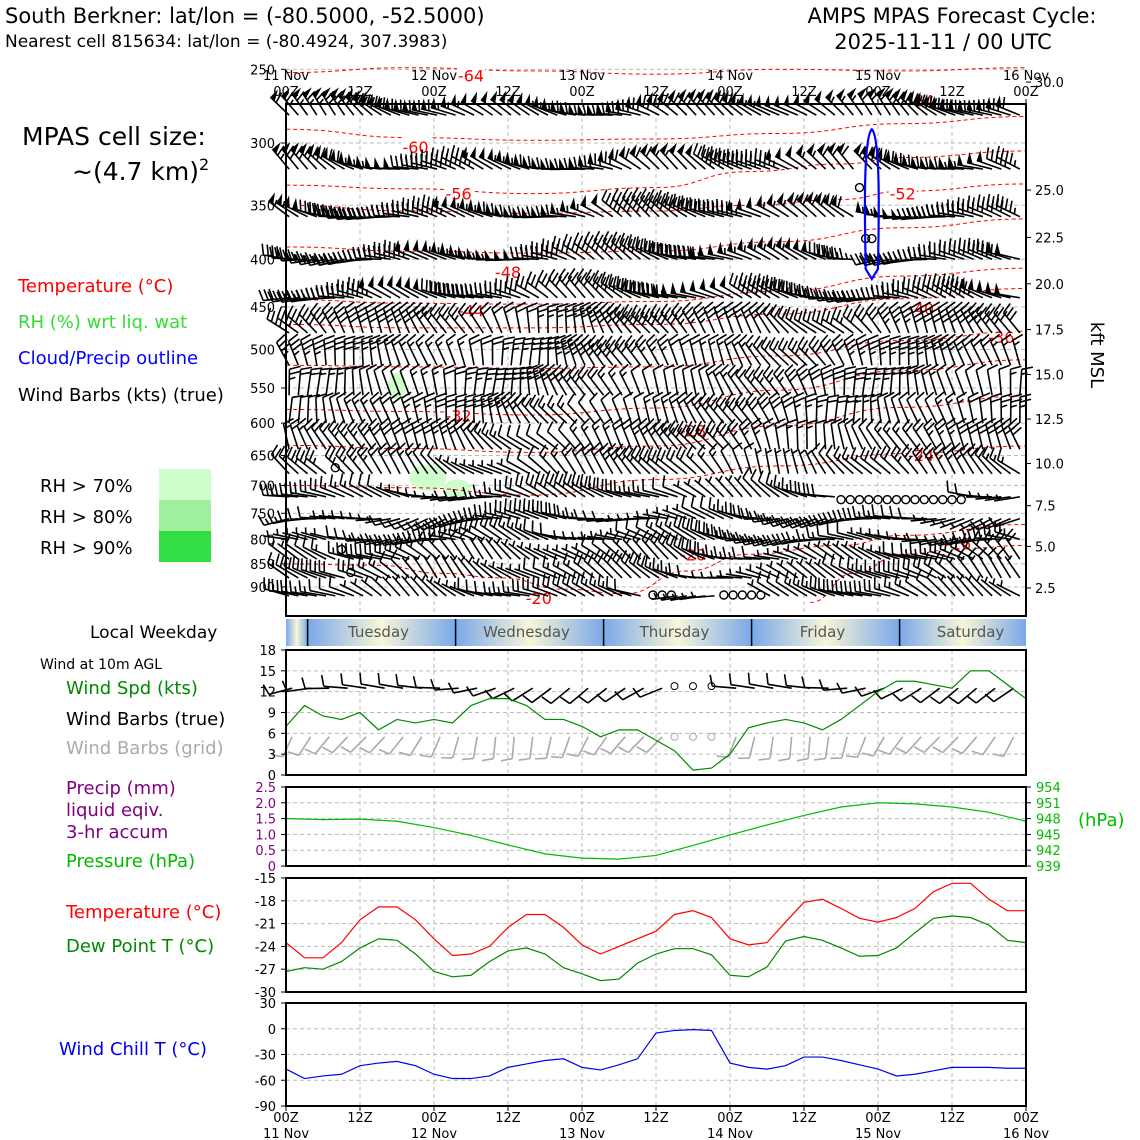 The height and width of the screenshot is (1140, 1140). Describe the element at coordinates (140, 946) in the screenshot. I see `dewpoint-label: Dew Point T (°C)` at that location.